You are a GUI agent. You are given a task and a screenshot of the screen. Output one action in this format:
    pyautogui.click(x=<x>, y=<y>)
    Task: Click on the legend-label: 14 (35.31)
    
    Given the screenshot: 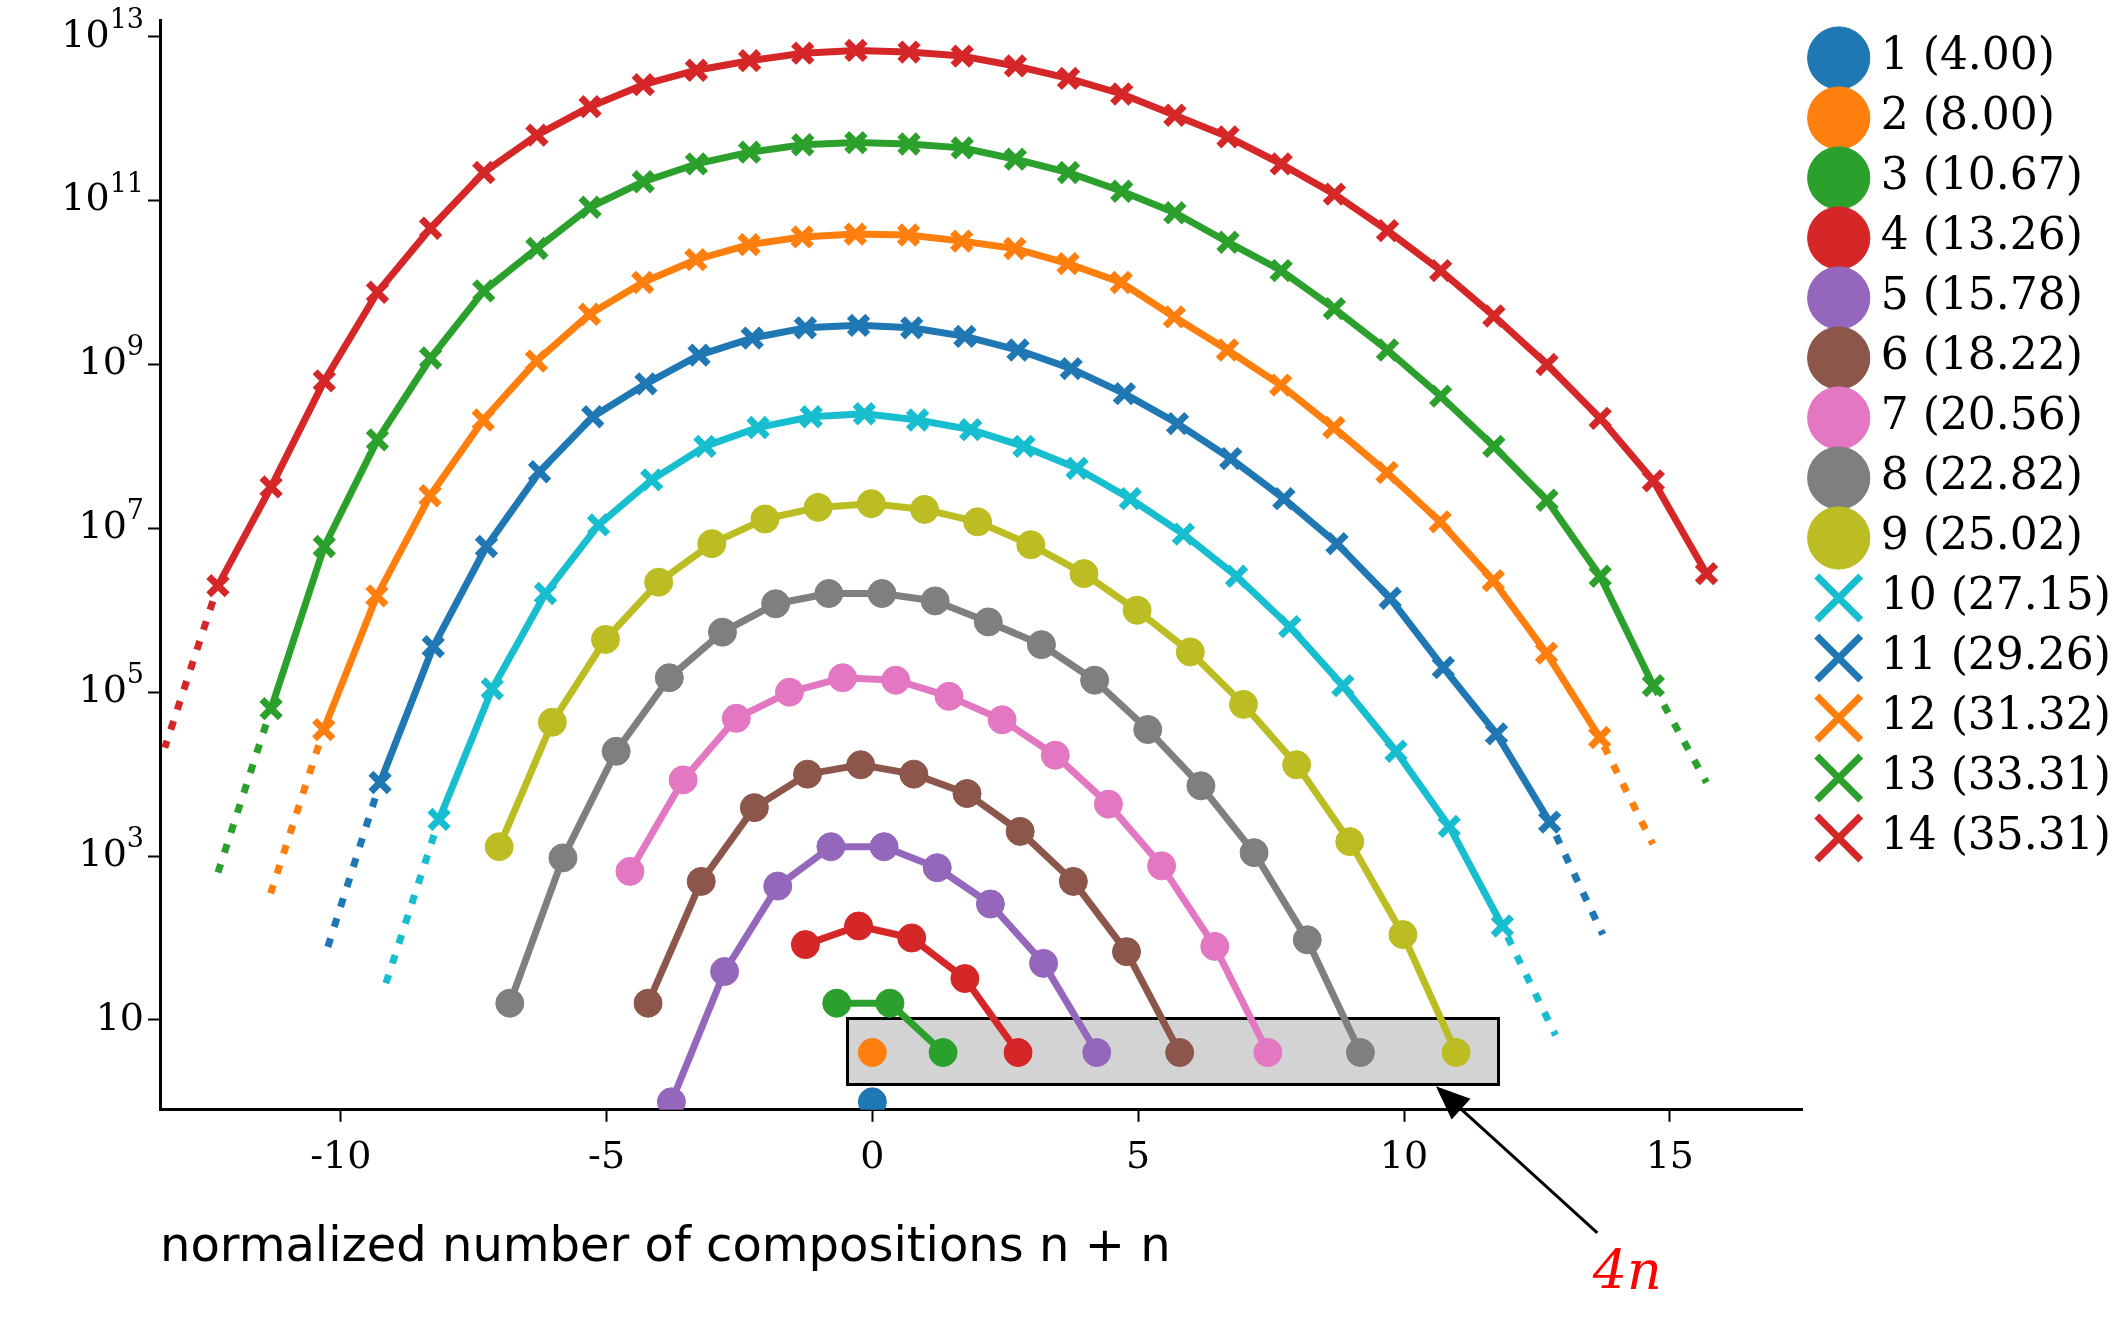 What is the action you would take?
    pyautogui.click(x=1996, y=834)
    